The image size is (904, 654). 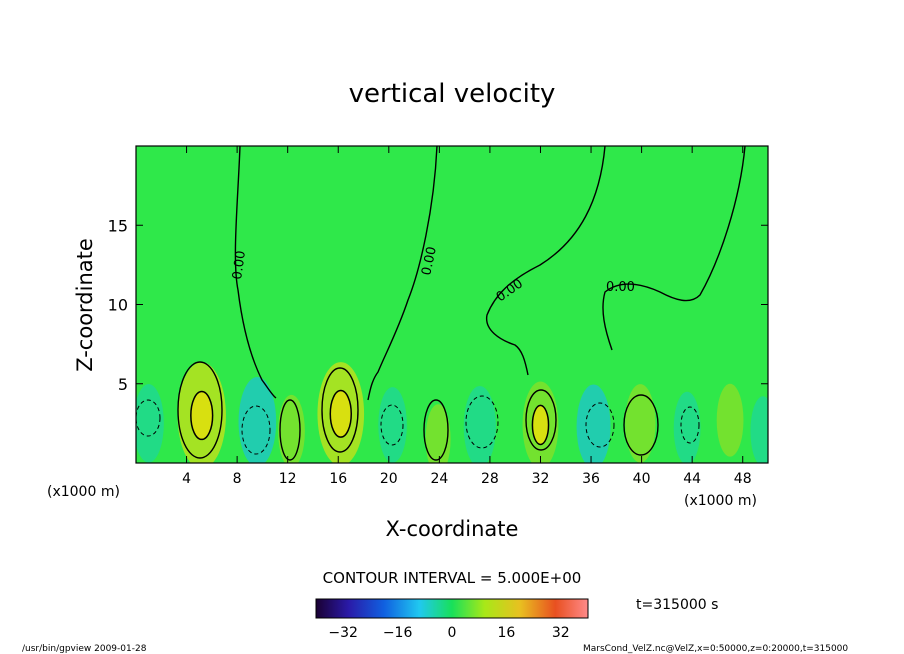 I want to click on x-tick-label: 16, so click(x=338, y=479).